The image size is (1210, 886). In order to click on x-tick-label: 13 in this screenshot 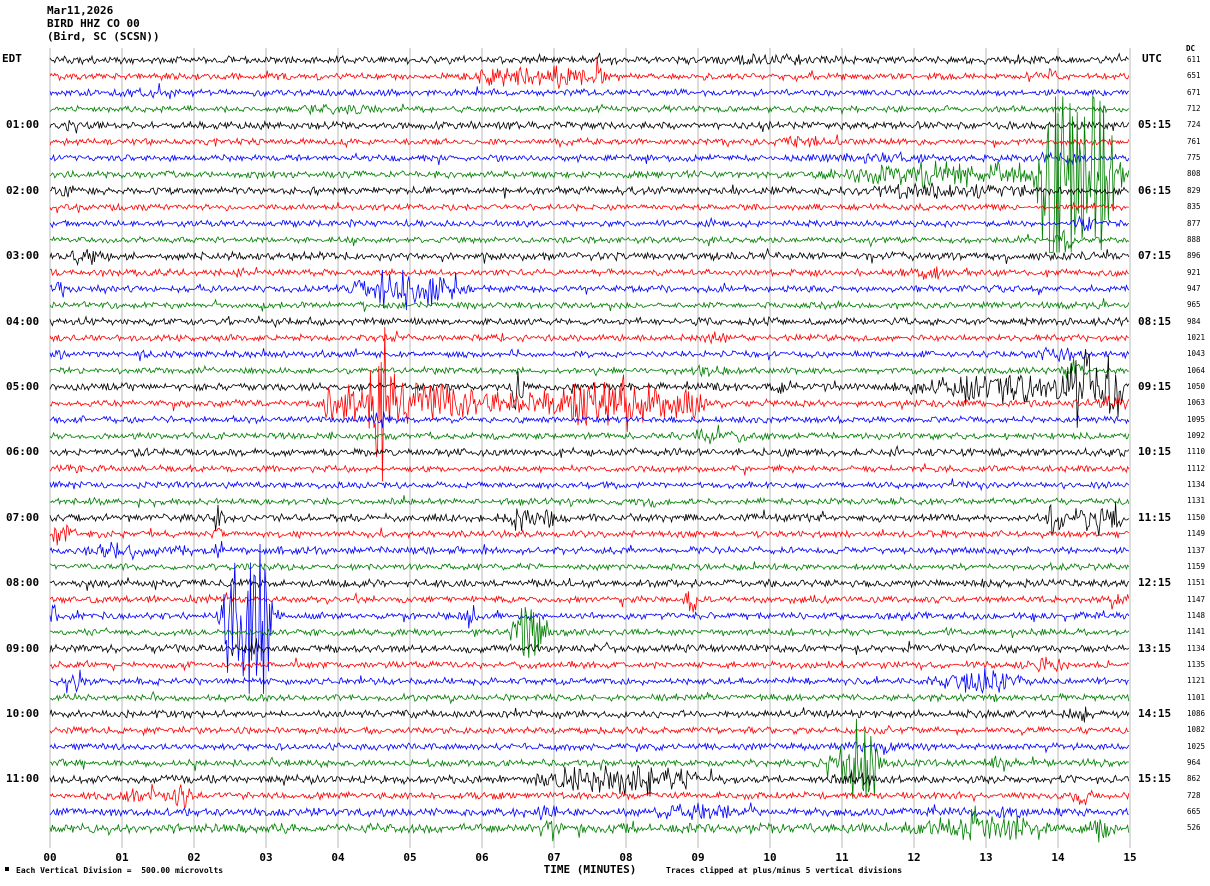, I will do `click(986, 857)`.